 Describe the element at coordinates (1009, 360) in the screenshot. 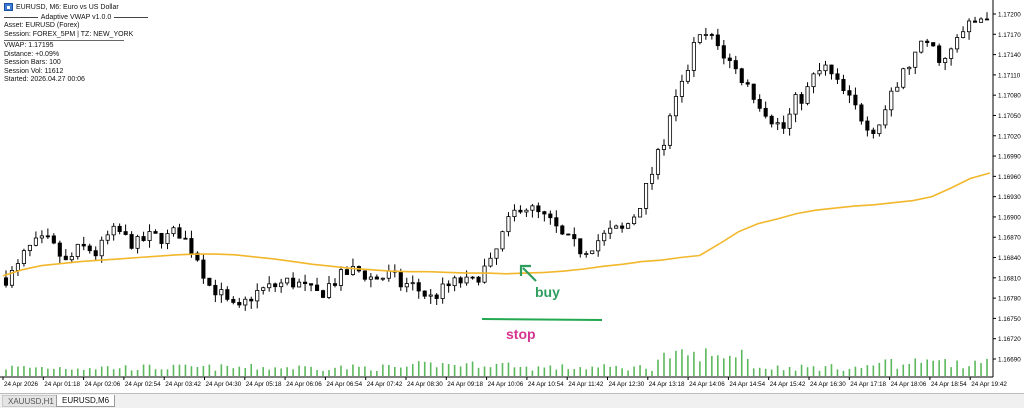

I see `price-tick-label: 1.16690` at that location.